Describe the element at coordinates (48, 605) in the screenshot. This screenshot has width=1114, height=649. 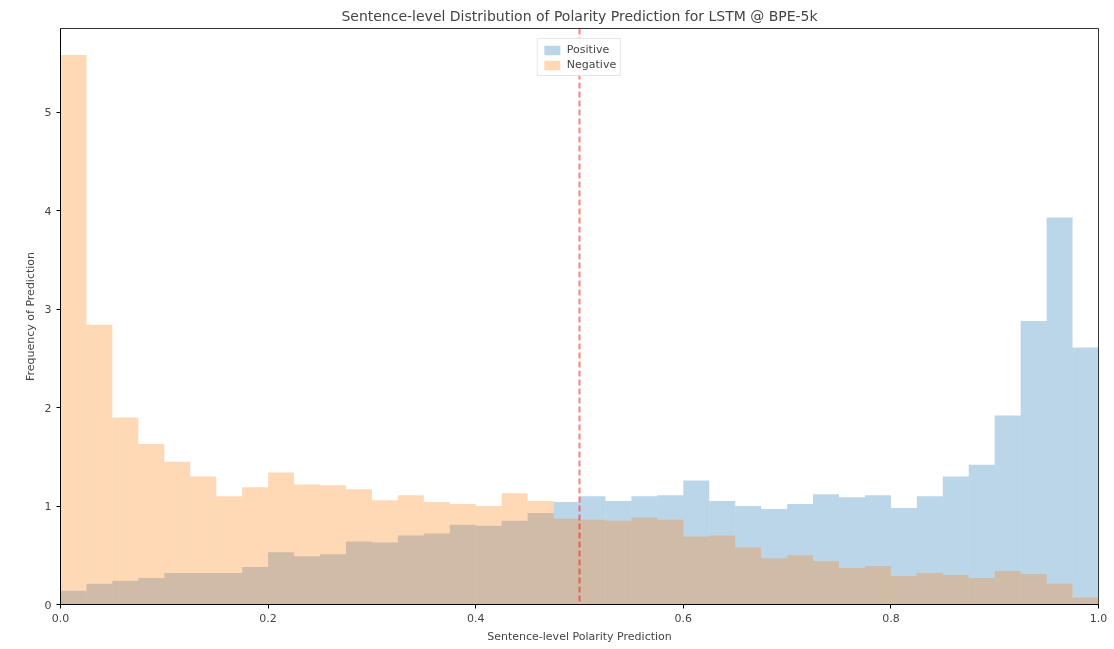
I see `y-tick-label: 0` at that location.